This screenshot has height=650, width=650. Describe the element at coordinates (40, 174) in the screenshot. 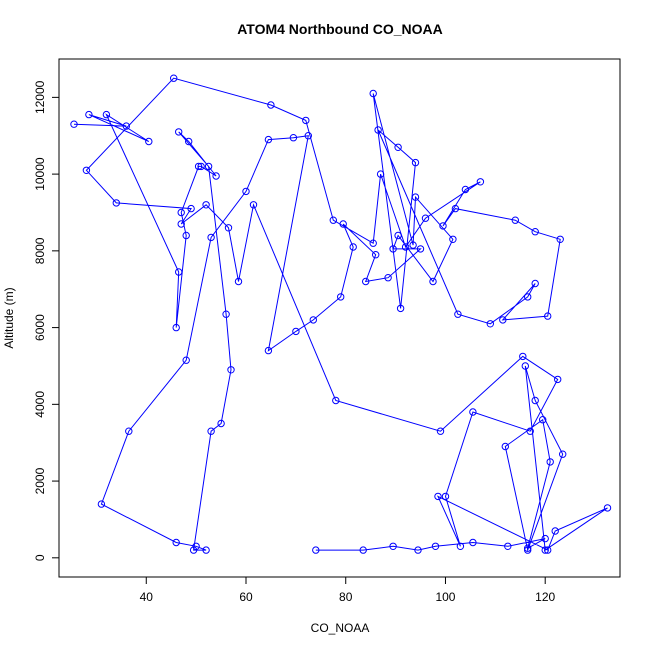

I see `y-tick-label: 10000` at that location.